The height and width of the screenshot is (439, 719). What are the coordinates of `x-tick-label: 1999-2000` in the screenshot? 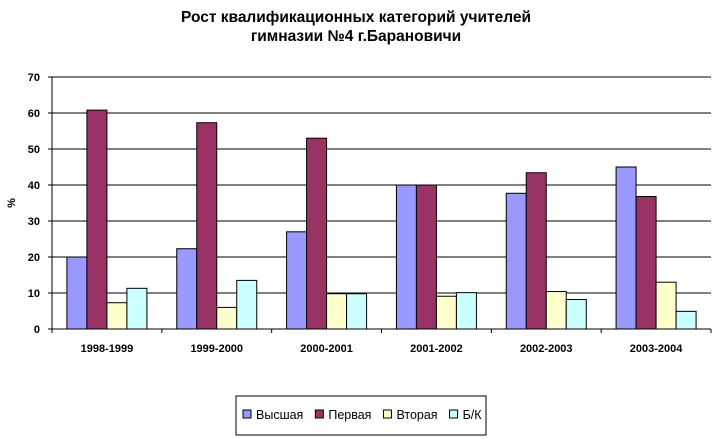 It's located at (216, 349).